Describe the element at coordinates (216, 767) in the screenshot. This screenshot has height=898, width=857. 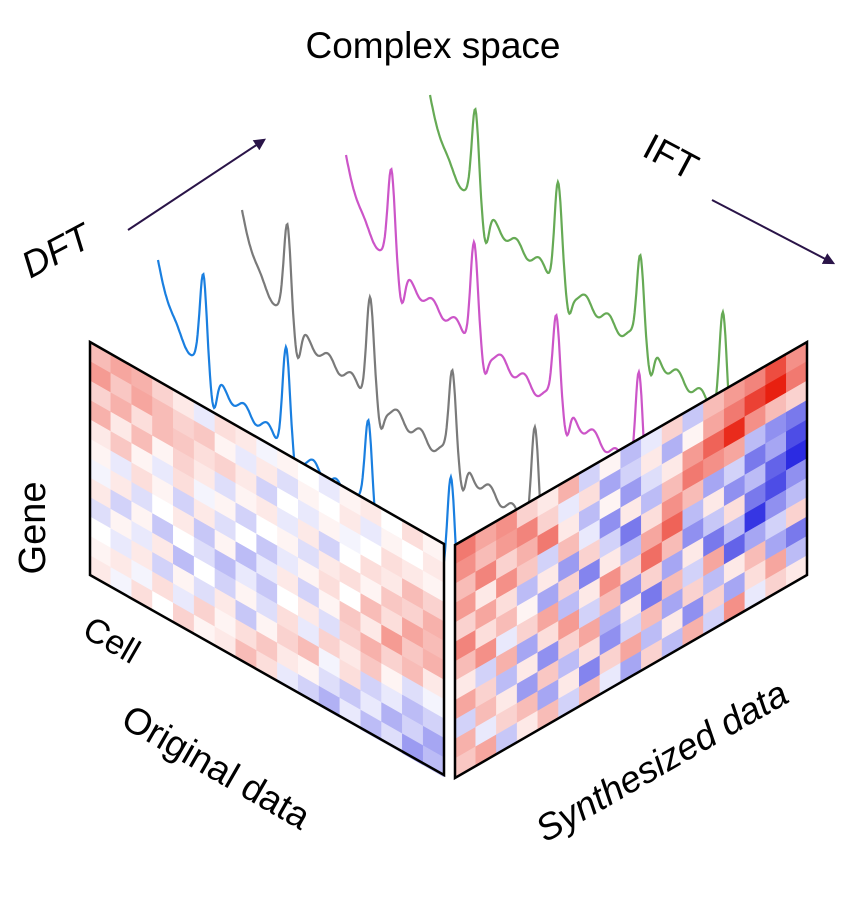
I see `original-data-label: Original data` at that location.